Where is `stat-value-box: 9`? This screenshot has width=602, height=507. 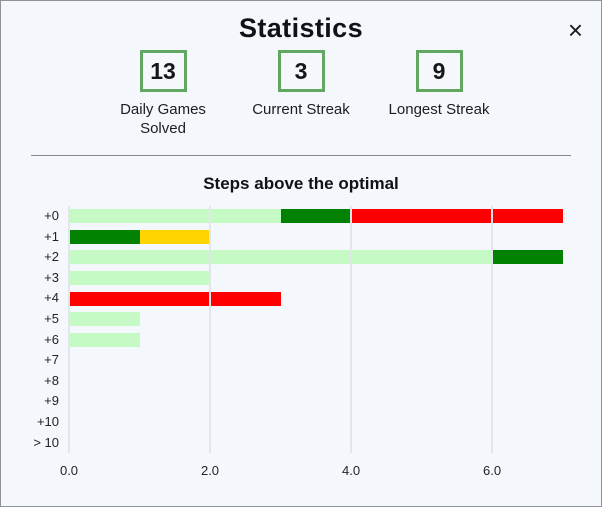 stat-value-box: 9 is located at coordinates (439, 71).